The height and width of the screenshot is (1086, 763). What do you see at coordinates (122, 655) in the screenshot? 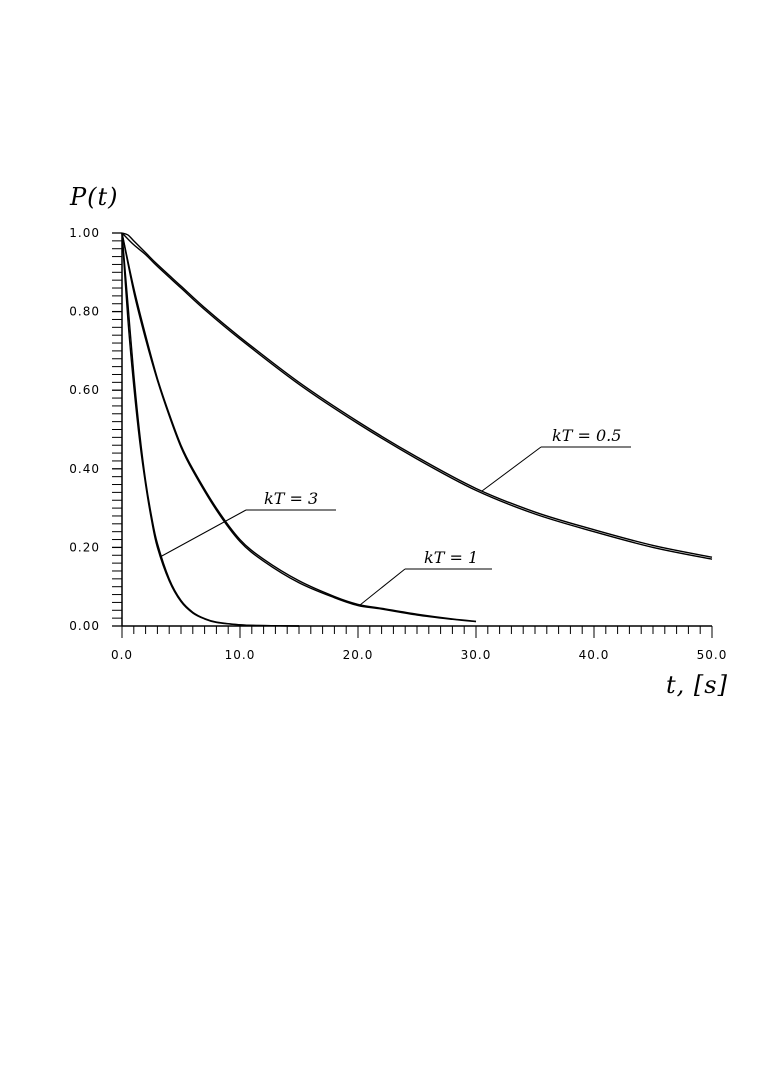
I see `x-tick-label: 0.0` at bounding box center [122, 655].